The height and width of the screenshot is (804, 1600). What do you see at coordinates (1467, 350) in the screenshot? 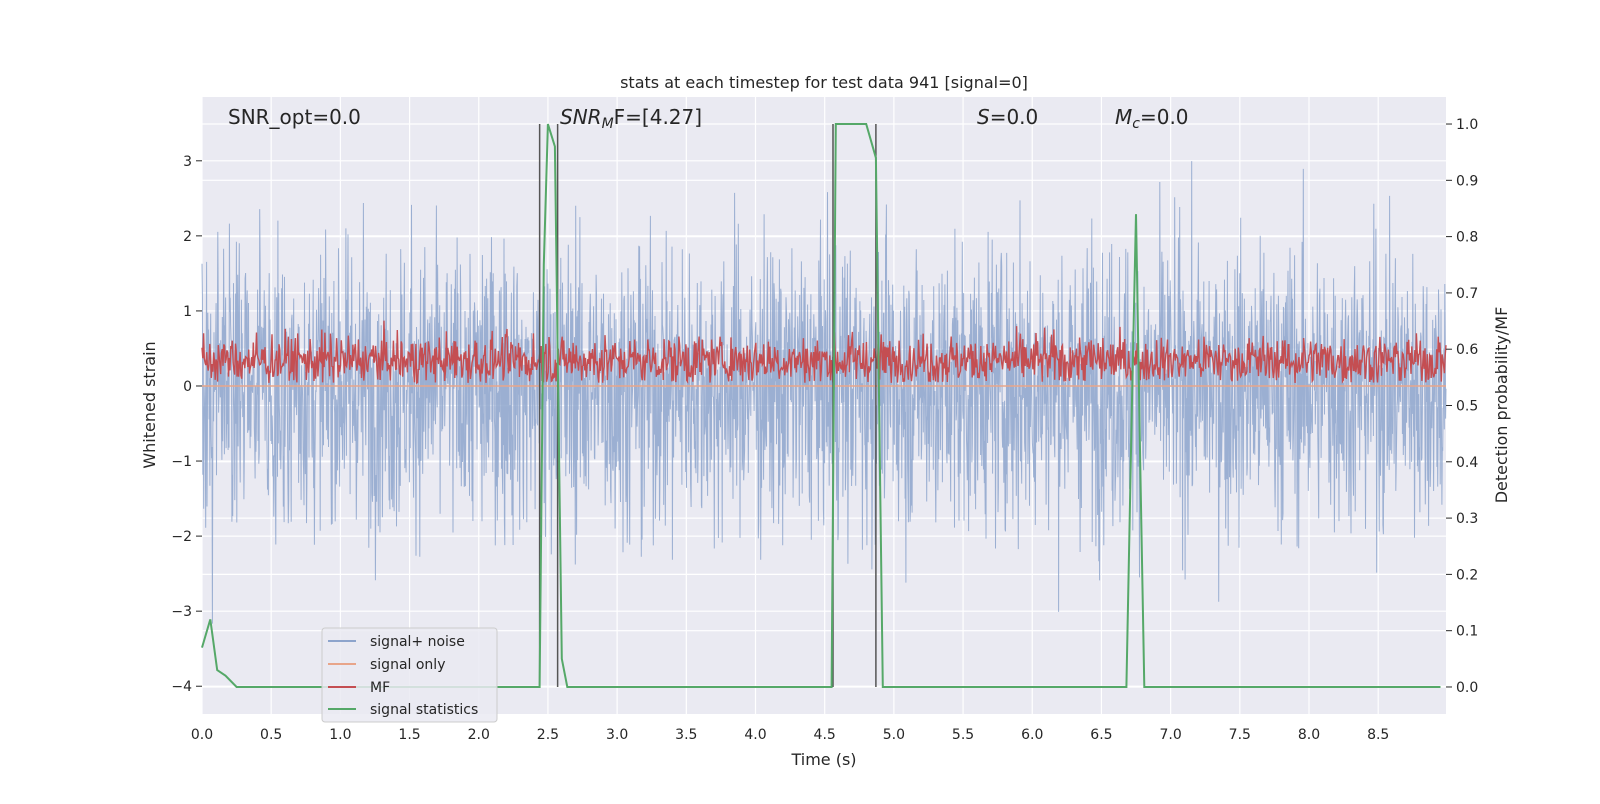
I see `y-right-tick-6: 0.6` at bounding box center [1467, 350].